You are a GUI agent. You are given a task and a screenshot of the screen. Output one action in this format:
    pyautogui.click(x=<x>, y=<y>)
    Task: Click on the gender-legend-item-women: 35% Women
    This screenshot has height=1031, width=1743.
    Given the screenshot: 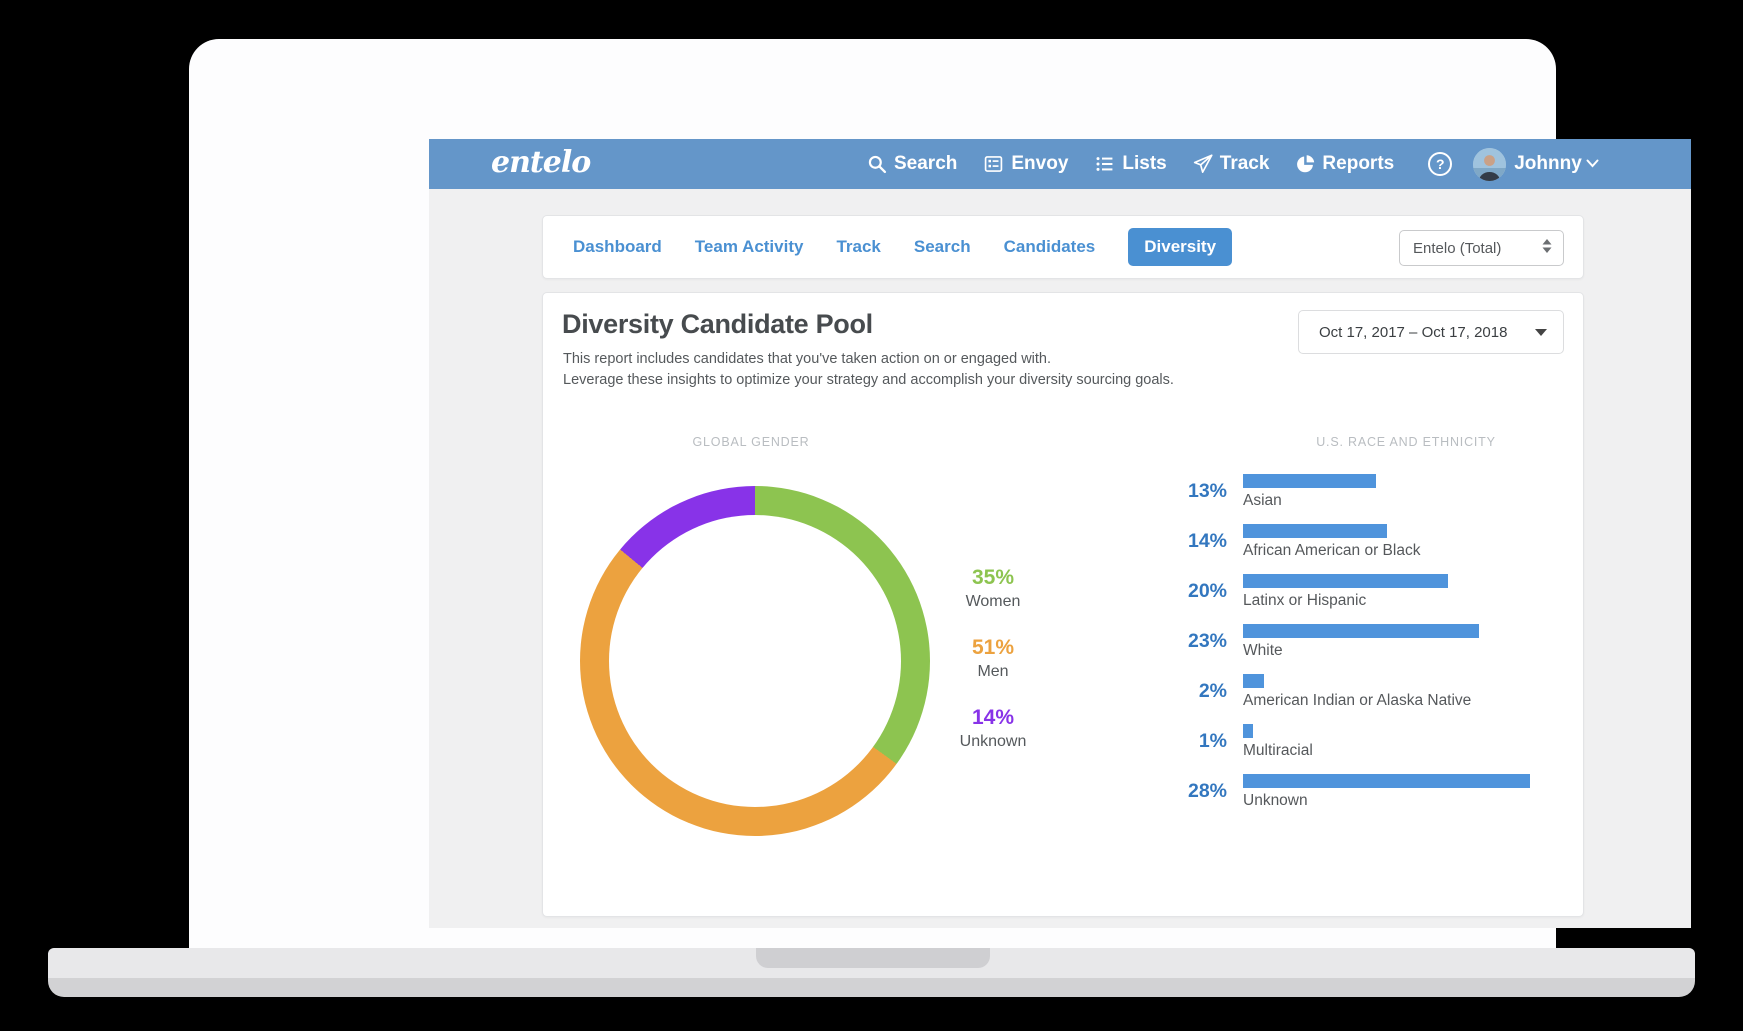 What is the action you would take?
    pyautogui.click(x=993, y=589)
    